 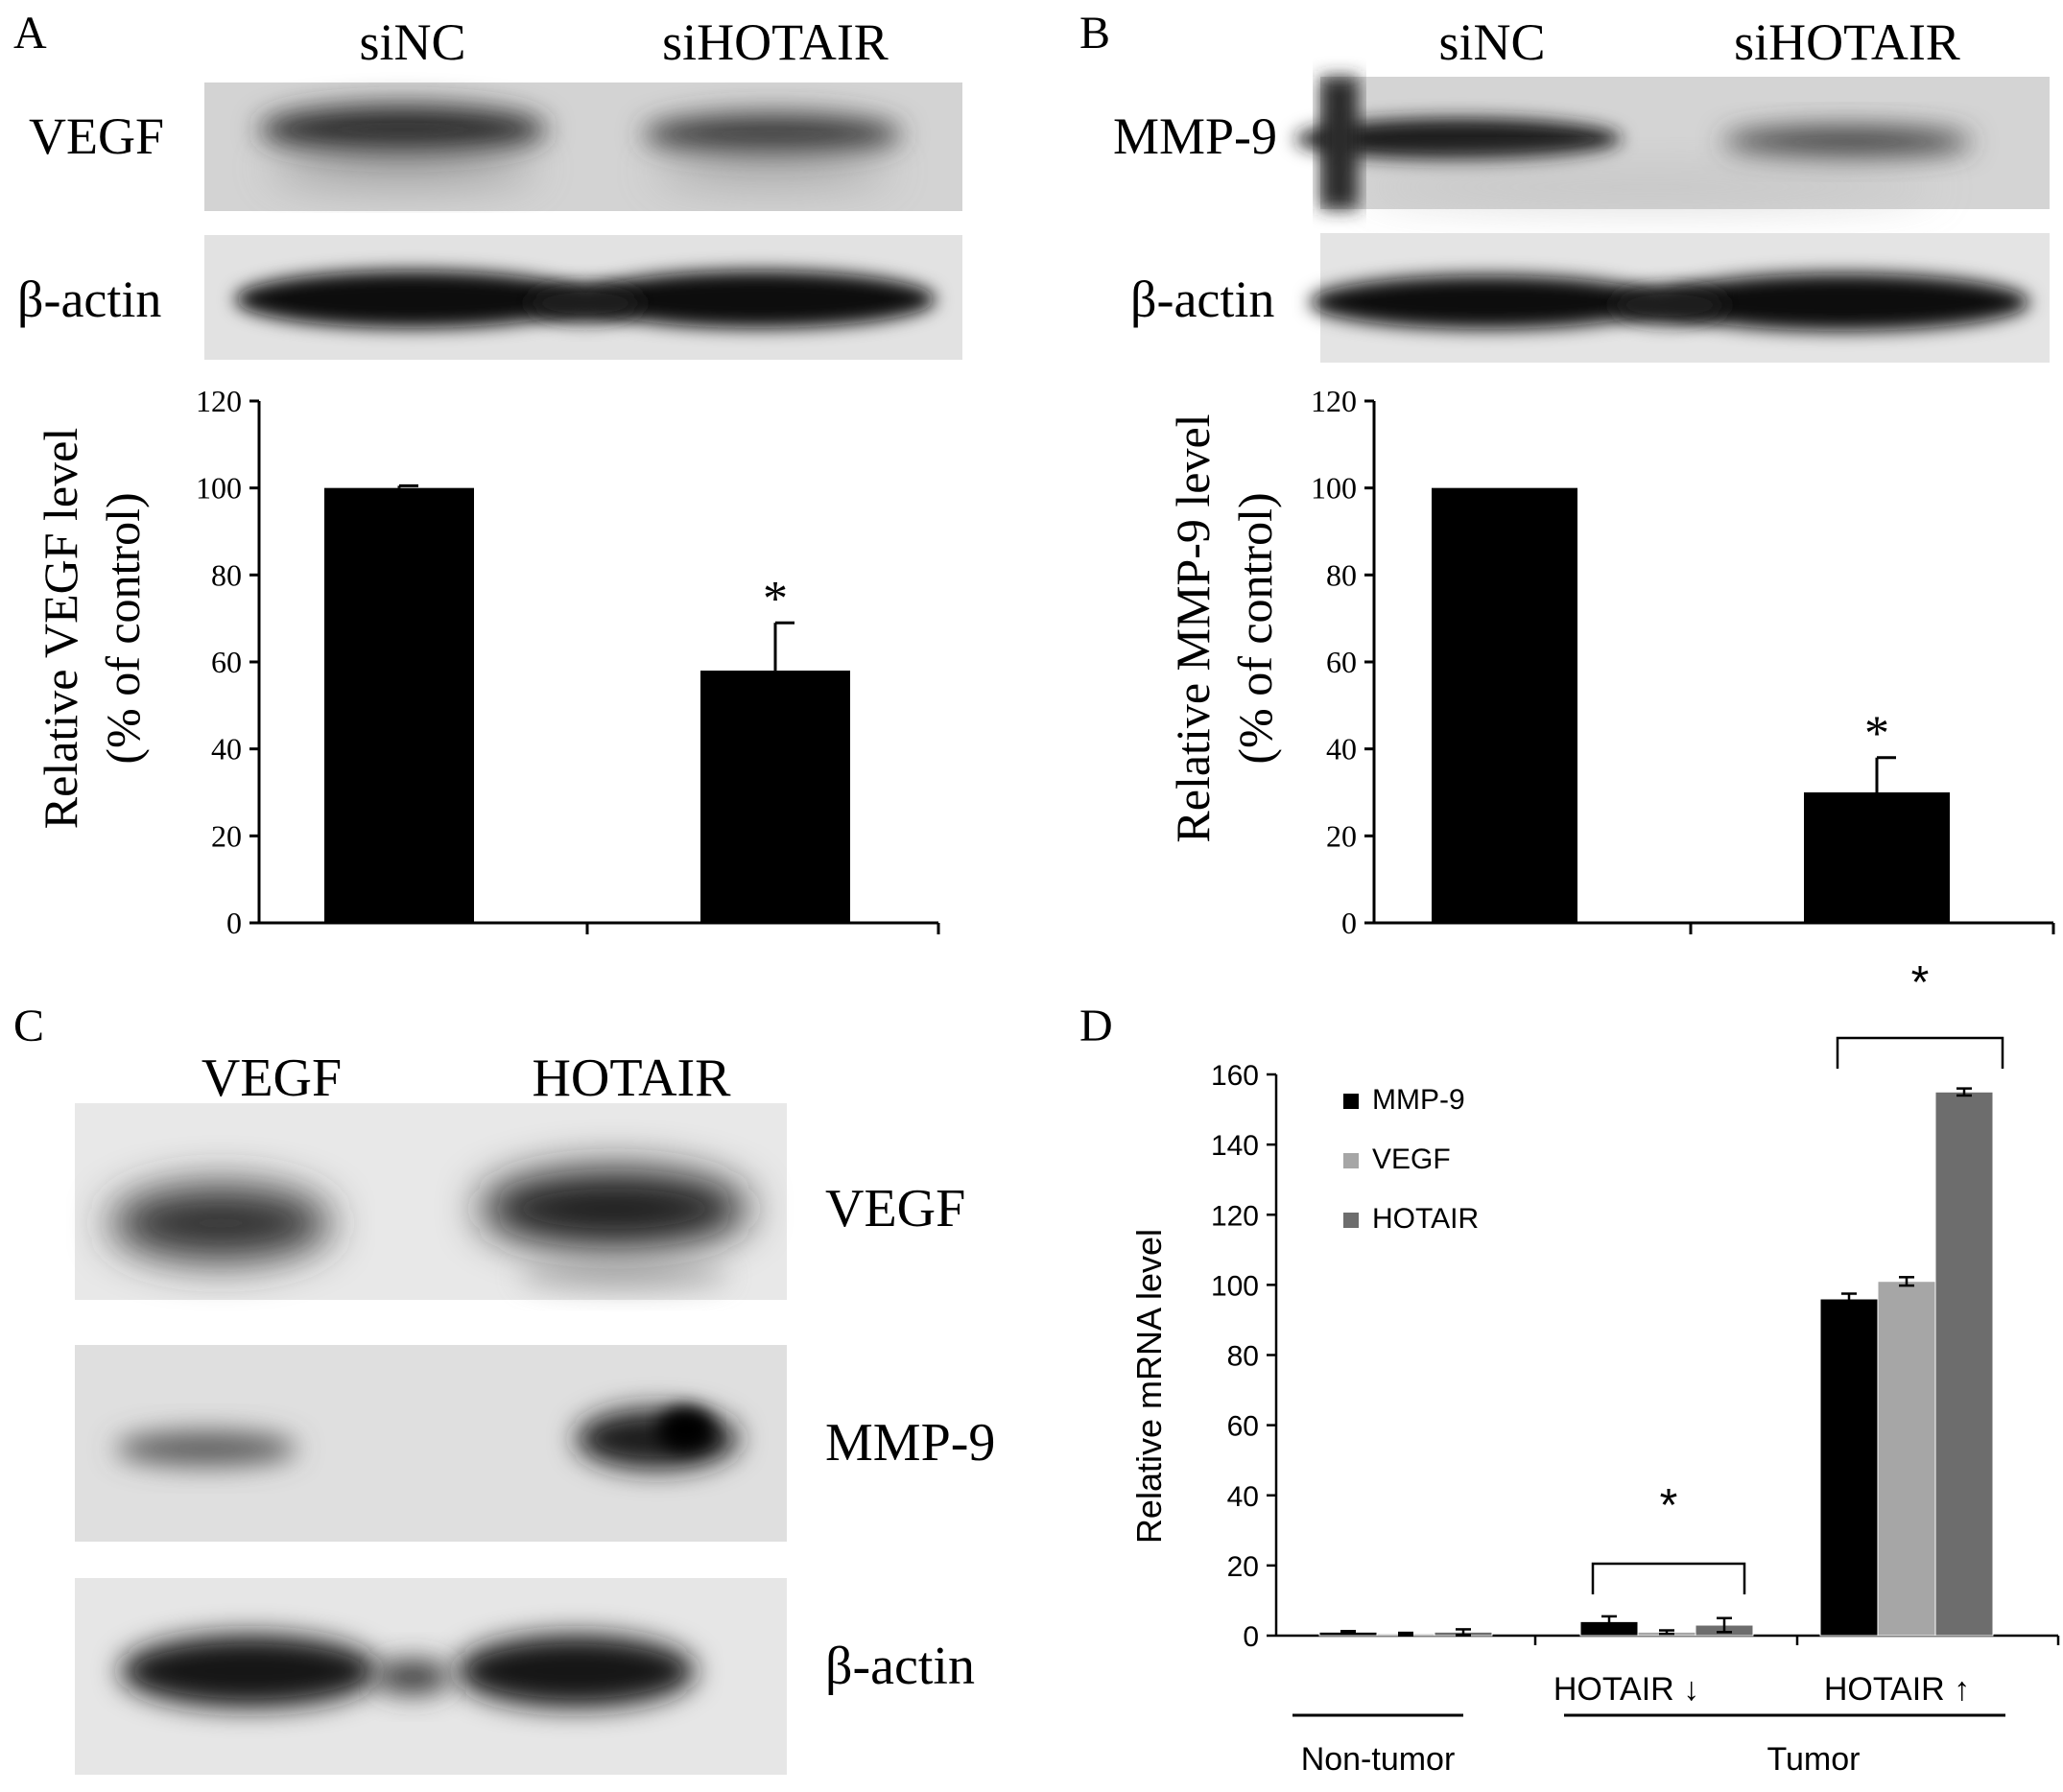 I want to click on chart-b-y-tick-label: 40, so click(x=1341, y=749).